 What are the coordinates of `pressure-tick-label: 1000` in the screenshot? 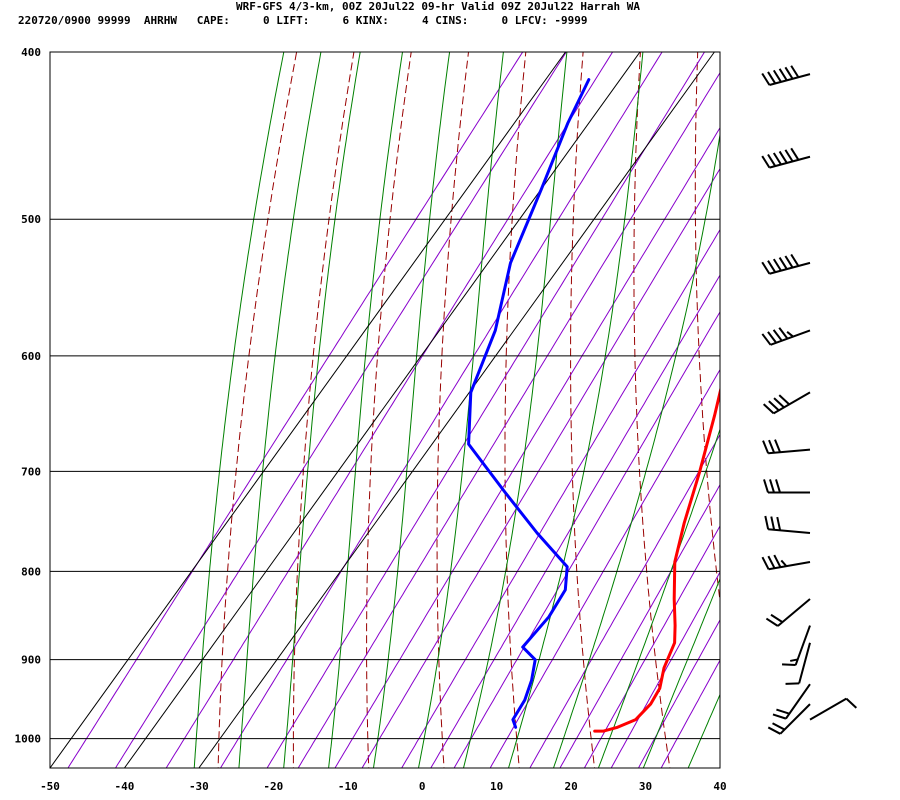 It's located at (28, 739).